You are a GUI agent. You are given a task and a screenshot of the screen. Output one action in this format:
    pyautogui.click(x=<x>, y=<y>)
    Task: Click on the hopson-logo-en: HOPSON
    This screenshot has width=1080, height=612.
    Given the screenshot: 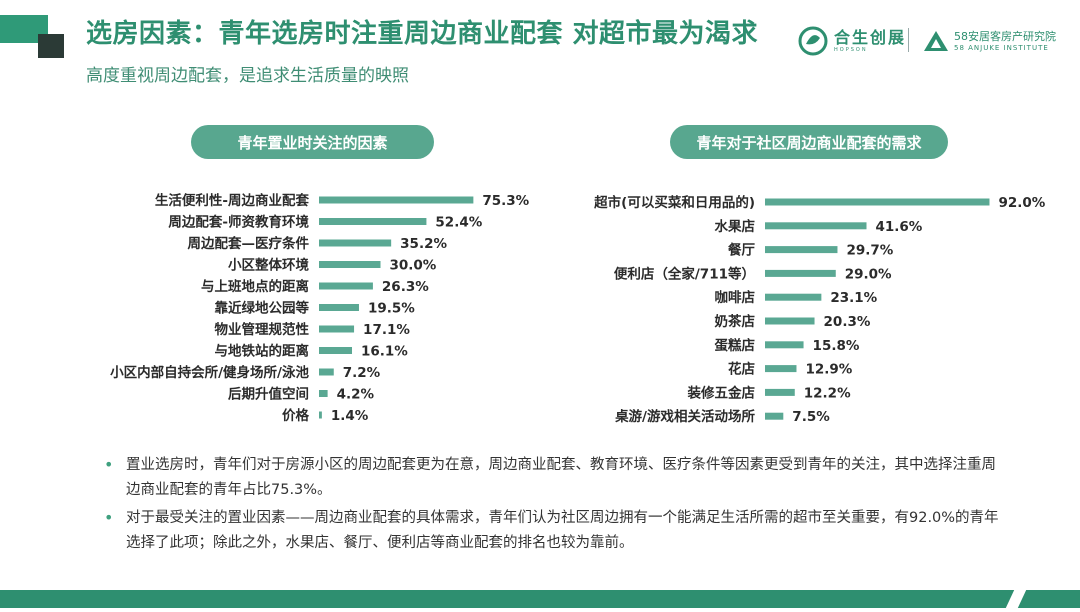 What is the action you would take?
    pyautogui.click(x=851, y=50)
    